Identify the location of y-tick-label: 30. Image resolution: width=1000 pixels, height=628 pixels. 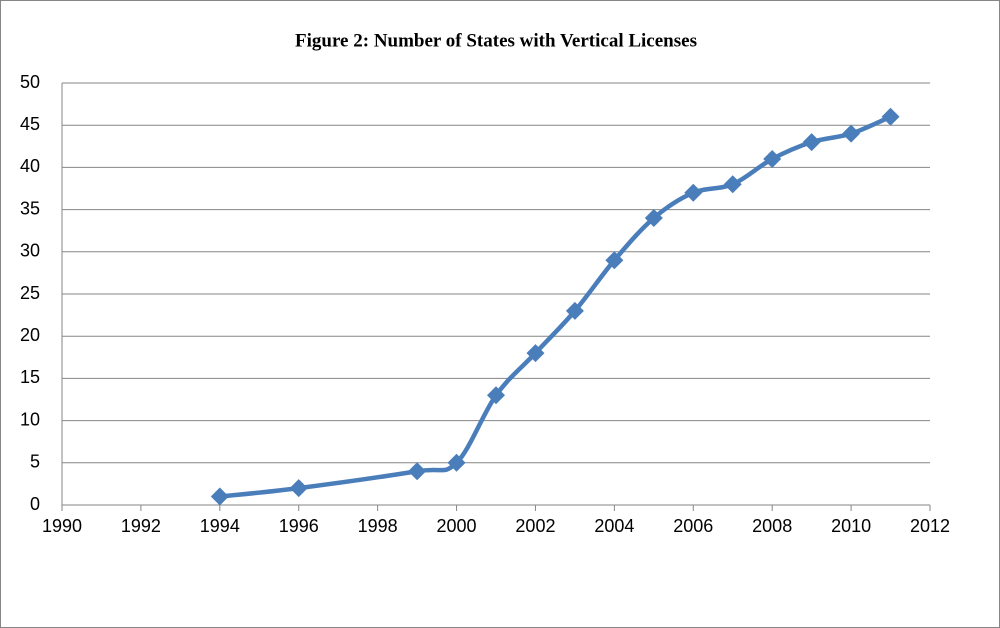
(30, 251).